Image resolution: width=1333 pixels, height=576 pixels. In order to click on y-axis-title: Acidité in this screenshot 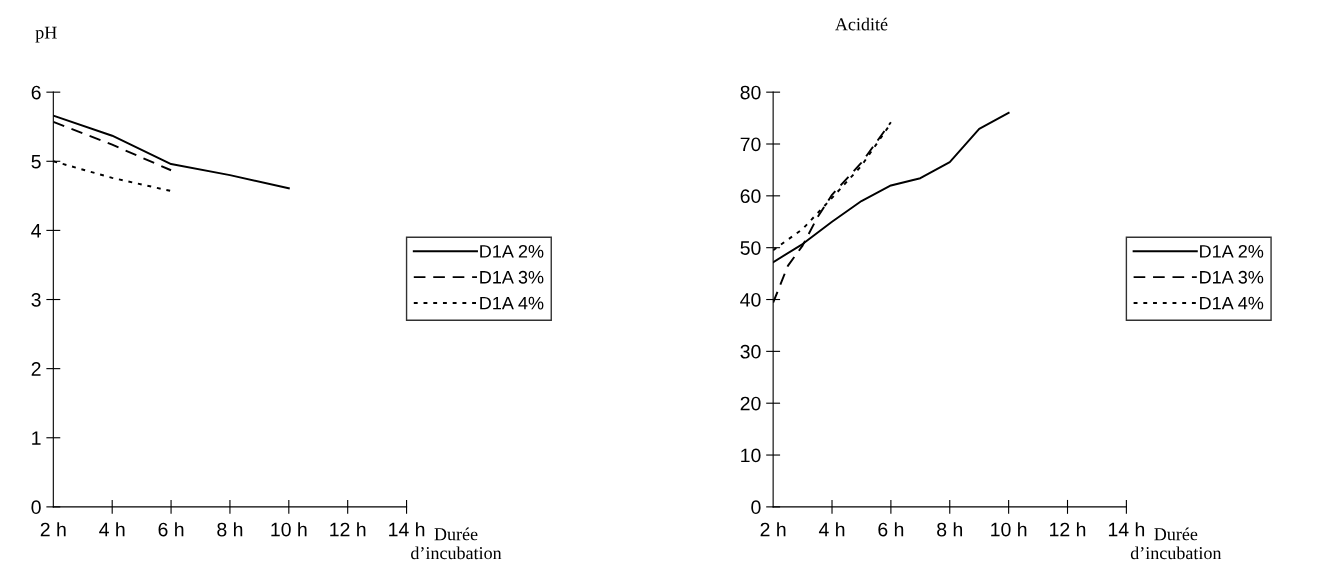, I will do `click(861, 24)`.